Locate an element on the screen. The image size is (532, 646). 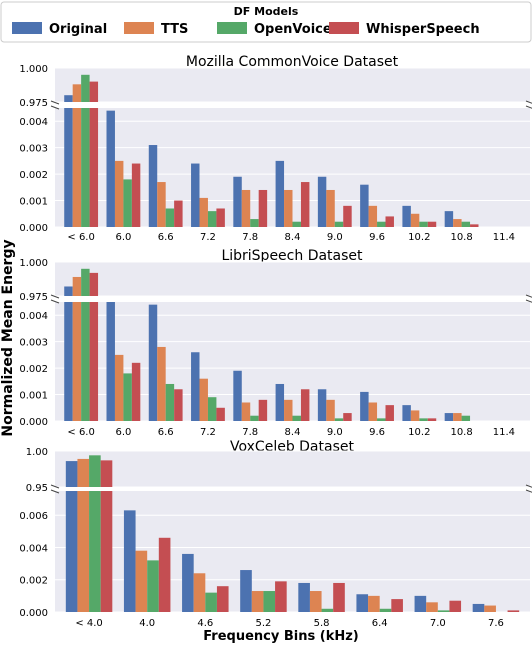
y-tick-label: 0.001 is located at coordinates (33, 396).